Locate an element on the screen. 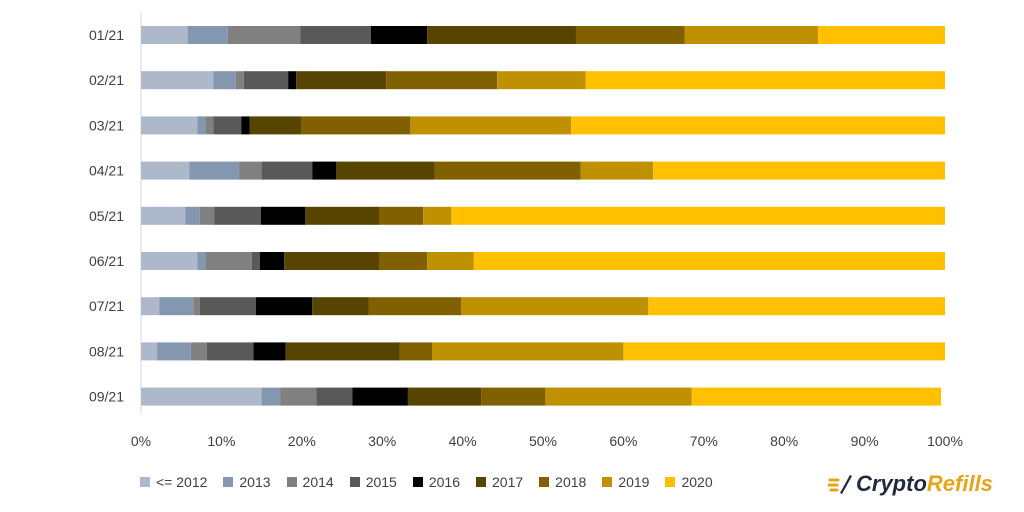 The height and width of the screenshot is (512, 1024). legend-label: 2015 is located at coordinates (381, 482).